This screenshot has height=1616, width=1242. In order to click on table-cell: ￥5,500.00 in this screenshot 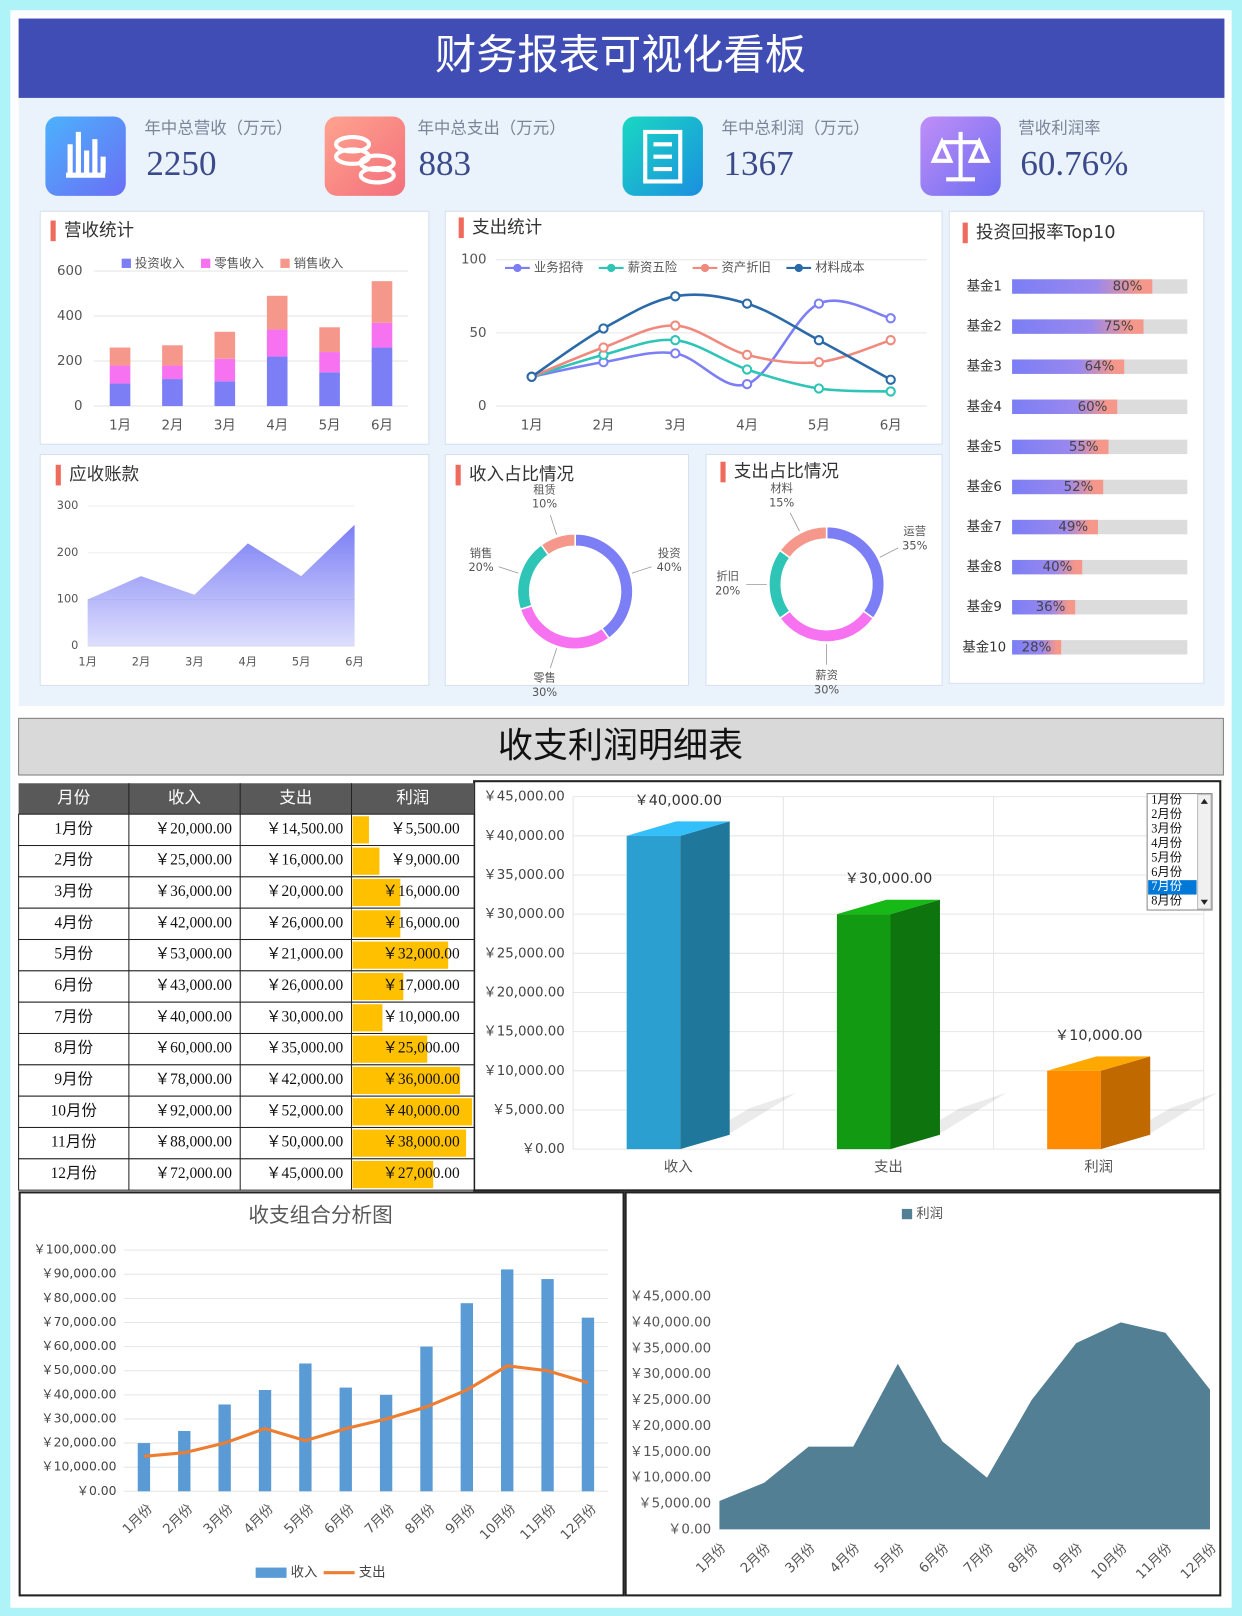, I will do `click(425, 828)`.